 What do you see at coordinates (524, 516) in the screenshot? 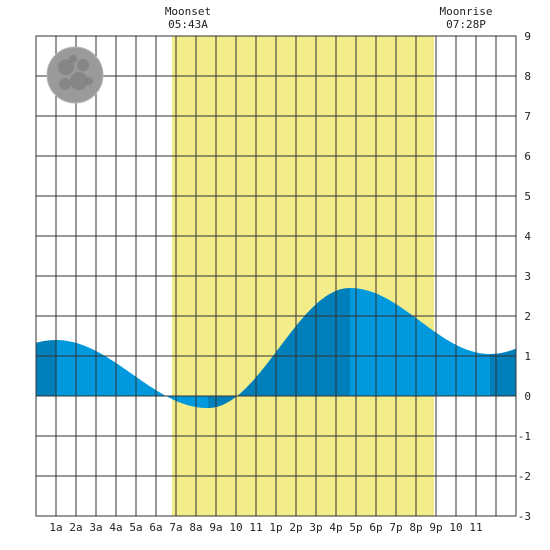
I see `y-tick-label: -3` at bounding box center [524, 516].